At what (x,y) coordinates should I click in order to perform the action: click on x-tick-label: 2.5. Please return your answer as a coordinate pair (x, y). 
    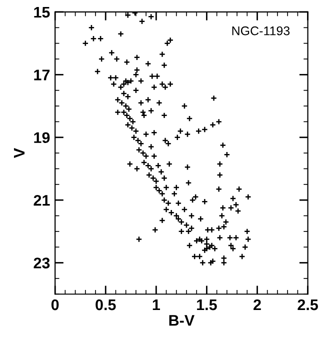
    Looking at the image, I should click on (308, 304).